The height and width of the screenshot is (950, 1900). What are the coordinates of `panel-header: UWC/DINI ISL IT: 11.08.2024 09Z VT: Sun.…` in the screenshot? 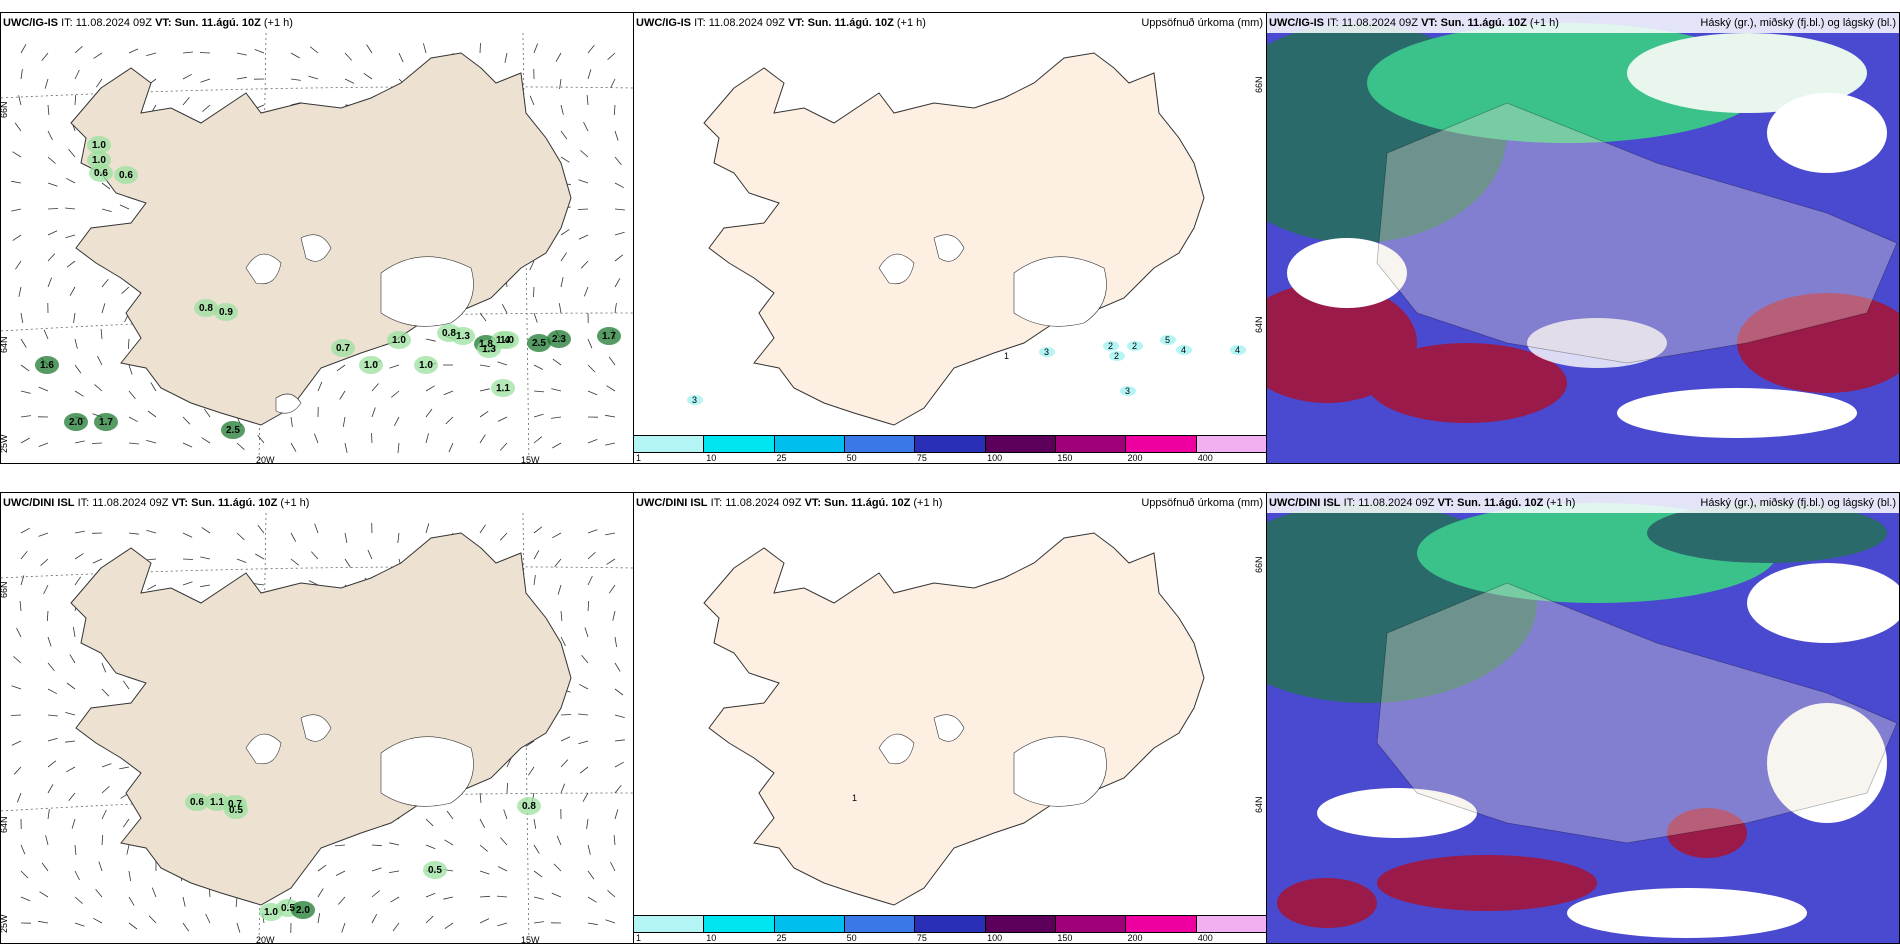 It's located at (950, 503).